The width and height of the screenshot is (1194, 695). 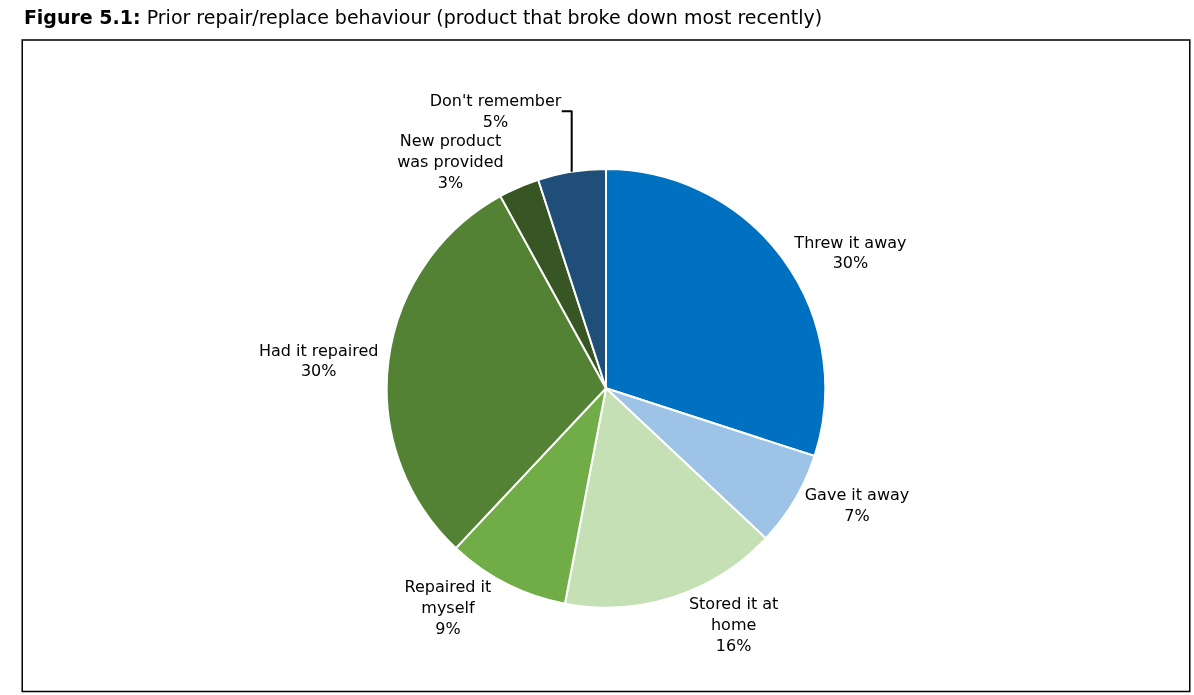 What do you see at coordinates (423, 16) in the screenshot?
I see `chart-title: Figure 5.1: Prior repair/replace behaviour (product that broke down most recently)` at bounding box center [423, 16].